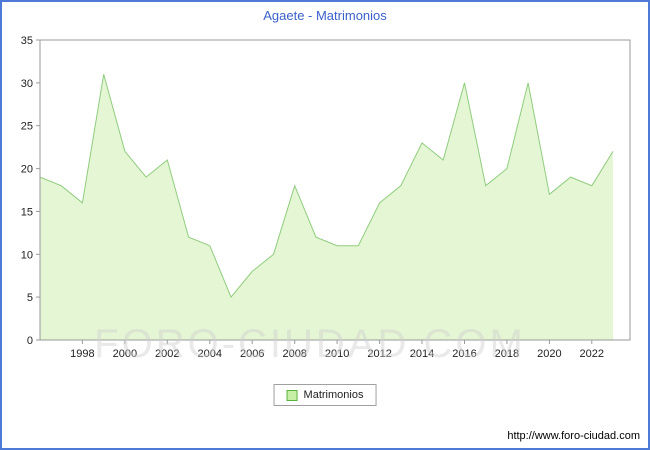 The height and width of the screenshot is (450, 650). What do you see at coordinates (325, 15) in the screenshot?
I see `chart-title: Agaete - Matrimonios` at bounding box center [325, 15].